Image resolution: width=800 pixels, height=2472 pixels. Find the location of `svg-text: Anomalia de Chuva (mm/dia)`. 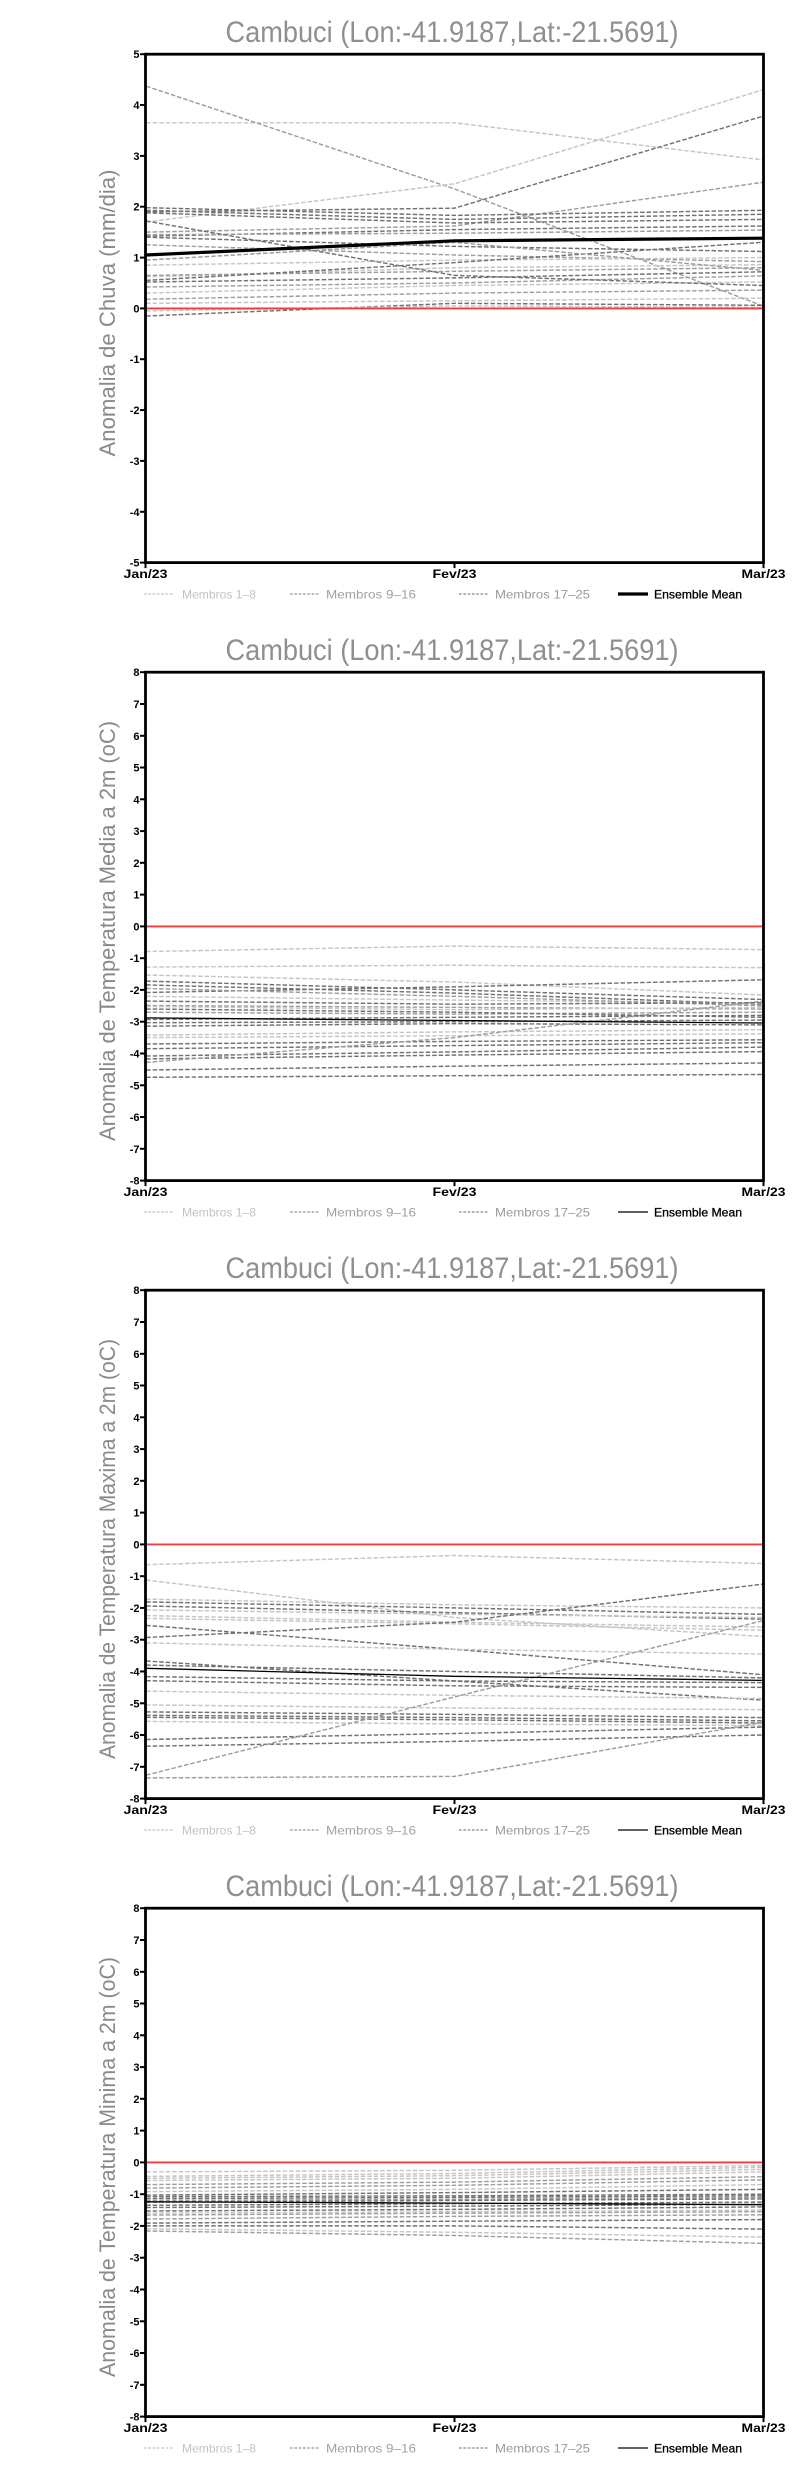

svg-text: Anomalia de Chuva (mm/dia) is located at coordinates (107, 313).